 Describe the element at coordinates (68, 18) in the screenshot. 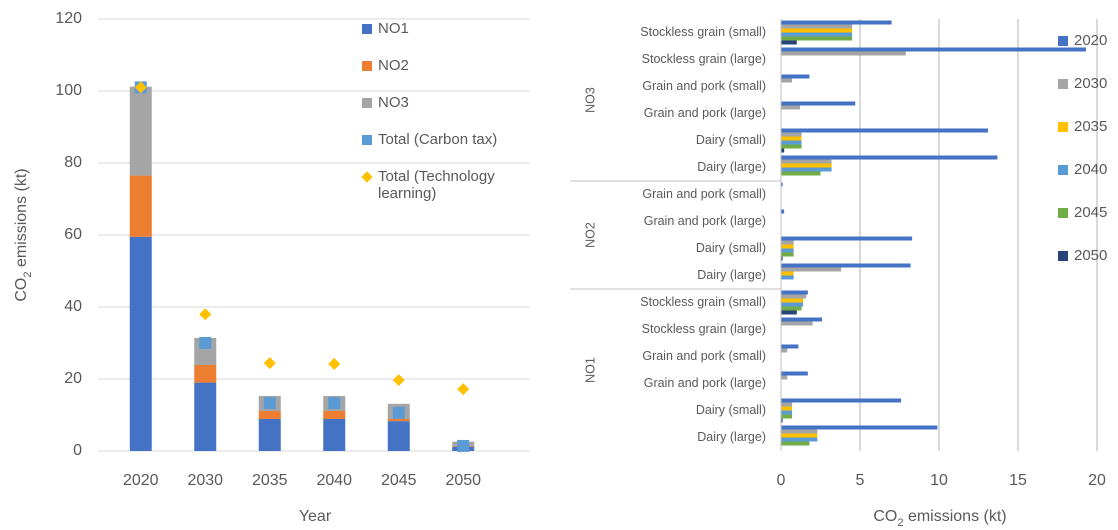

I see `y-tick-label: 120` at that location.